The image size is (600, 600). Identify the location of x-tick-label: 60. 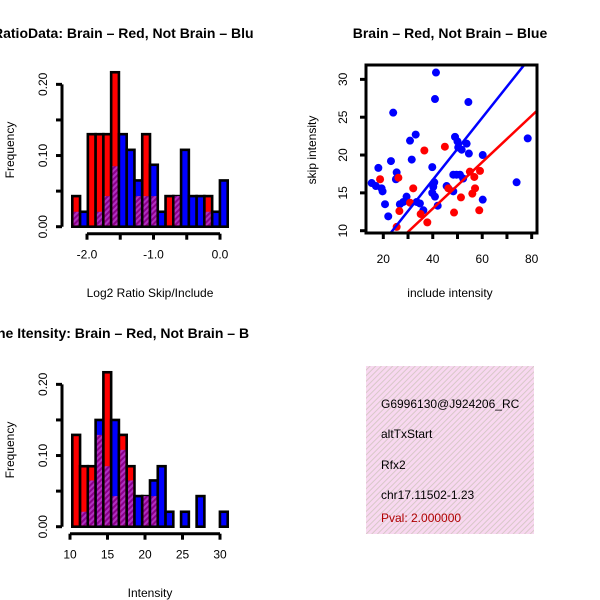
(483, 259).